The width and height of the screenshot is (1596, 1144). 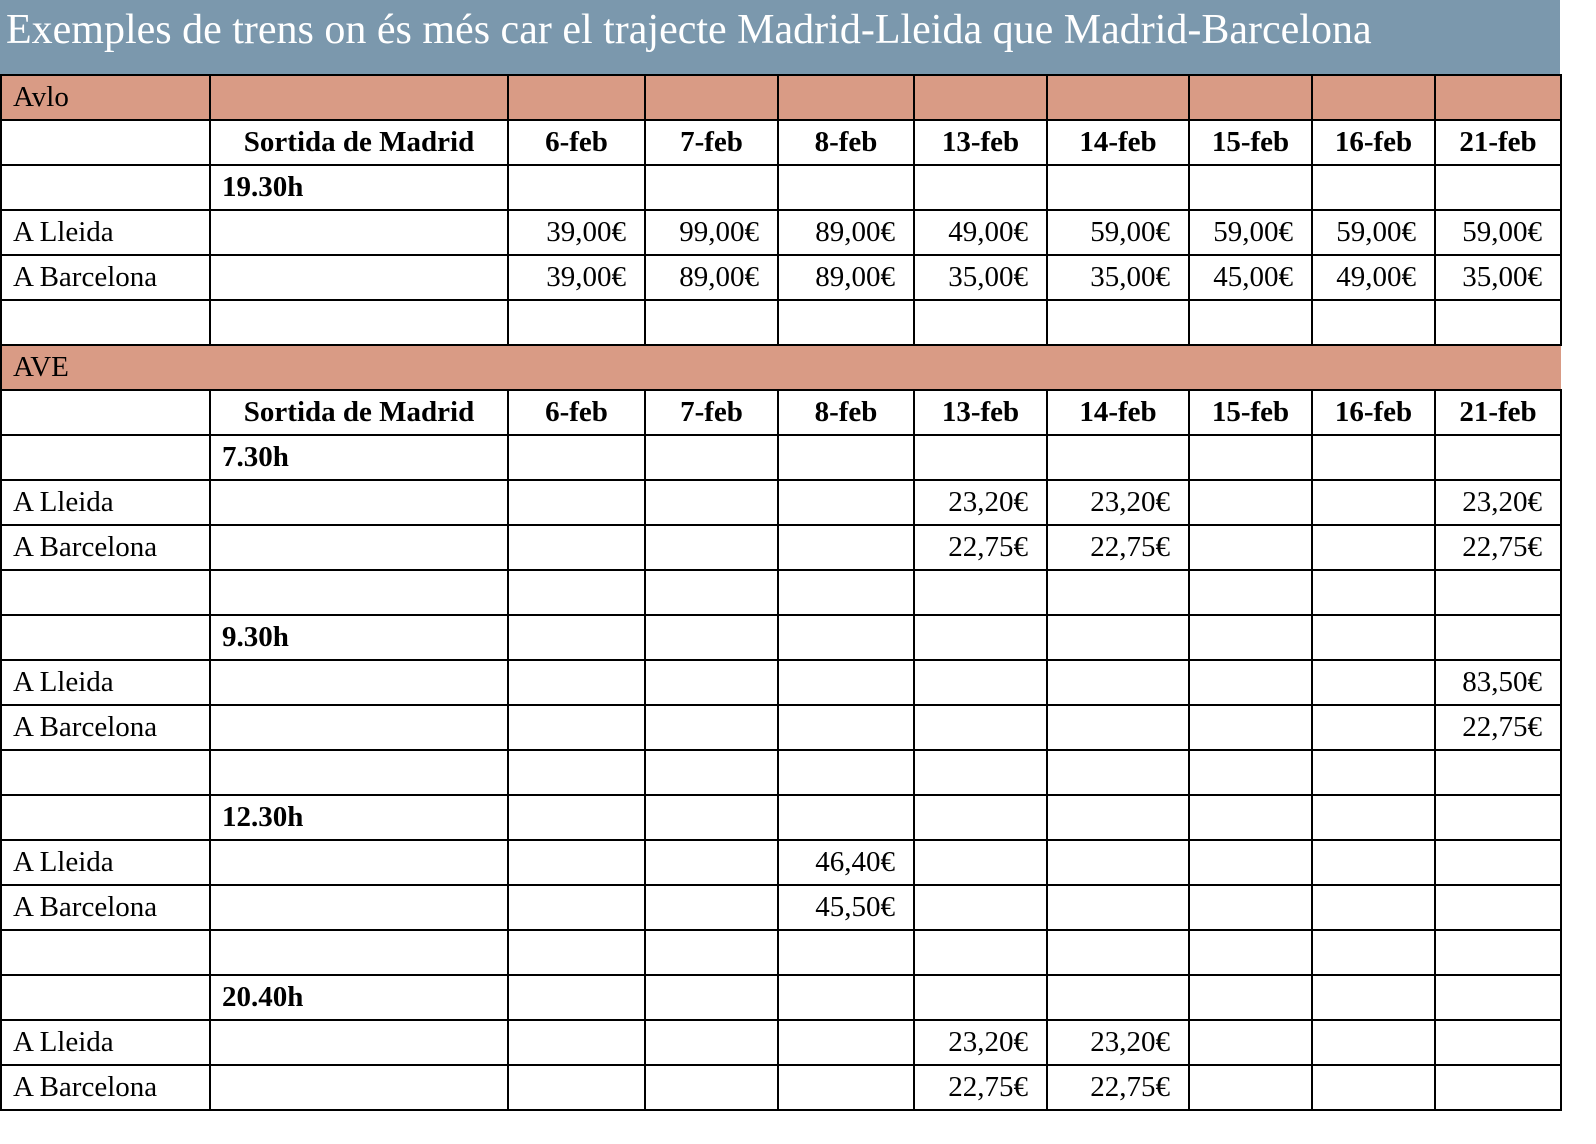 What do you see at coordinates (105, 412) in the screenshot?
I see `header-empty-cell` at bounding box center [105, 412].